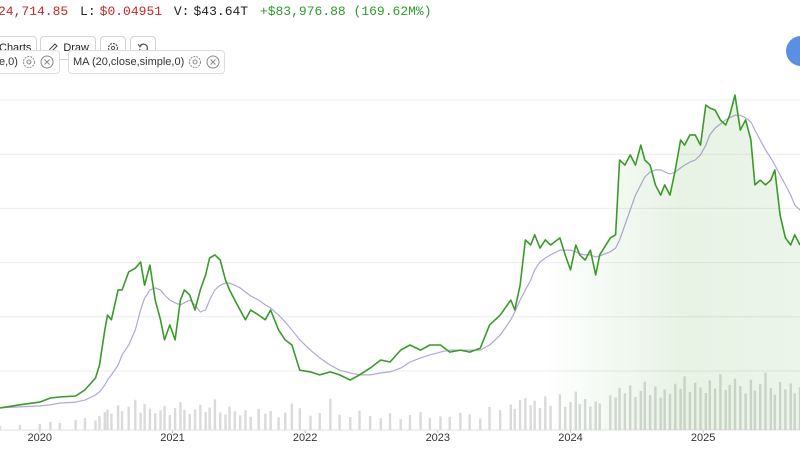  Describe the element at coordinates (570, 438) in the screenshot. I see `x-tick-label: 2024` at that location.